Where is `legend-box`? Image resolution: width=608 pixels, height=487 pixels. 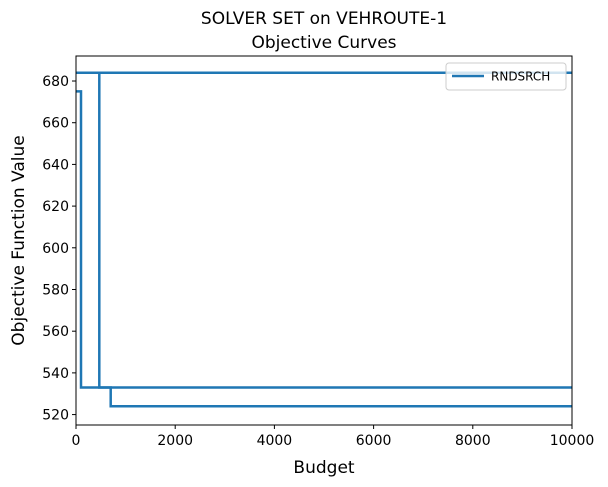
legend-box is located at coordinates (506, 76).